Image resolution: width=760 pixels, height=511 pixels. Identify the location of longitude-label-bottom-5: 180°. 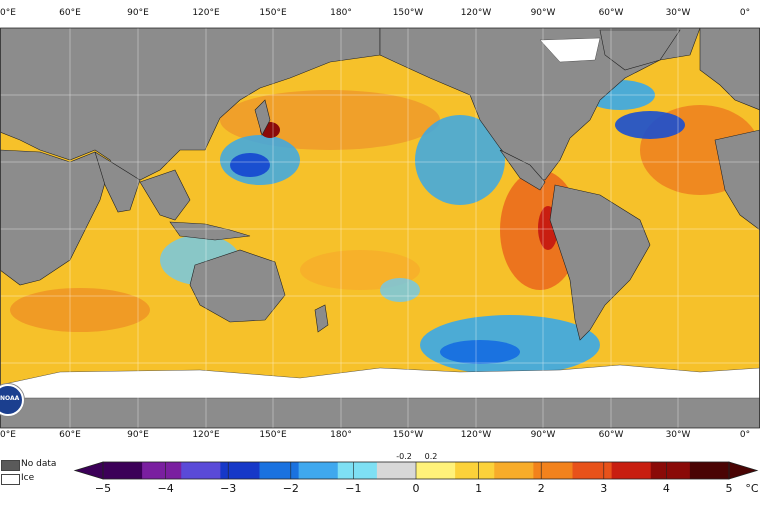
(341, 435).